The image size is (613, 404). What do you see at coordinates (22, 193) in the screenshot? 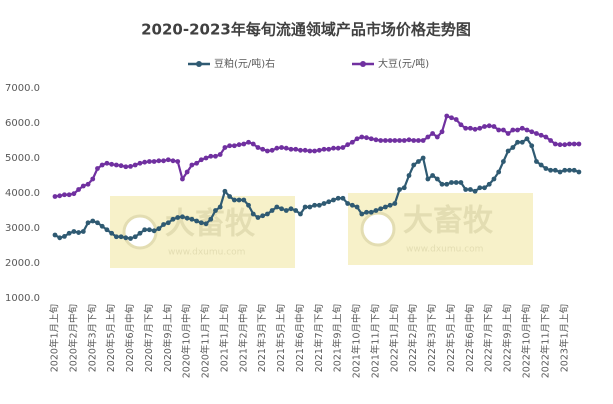
I see `y-tick-label: 4000.0` at bounding box center [22, 193].